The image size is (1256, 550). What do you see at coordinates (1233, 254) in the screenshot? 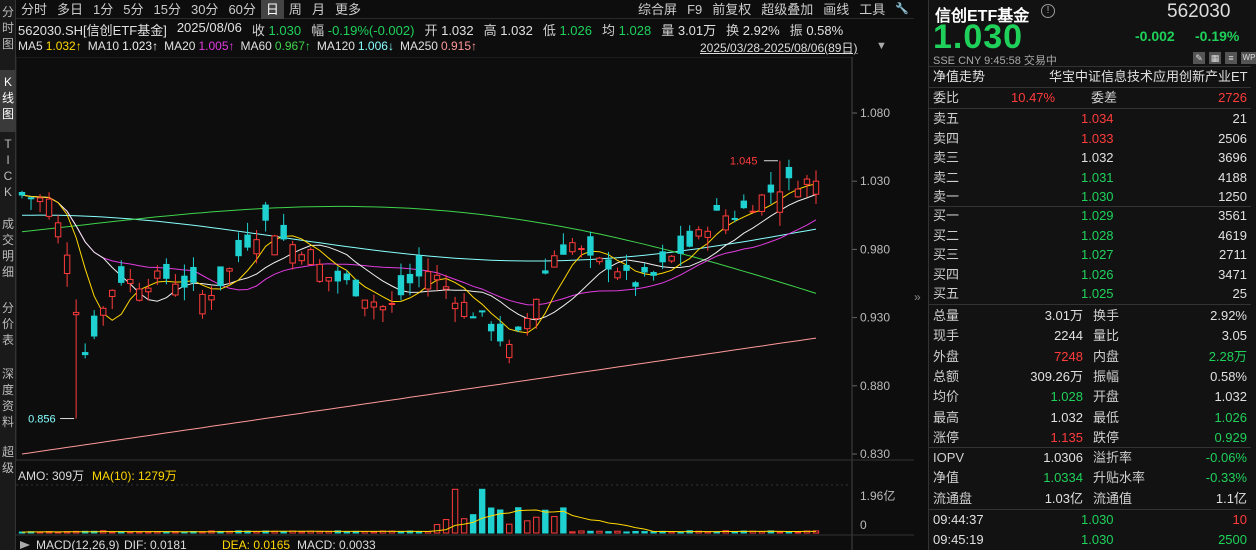
I see `bids-volume: 2711` at bounding box center [1233, 254].